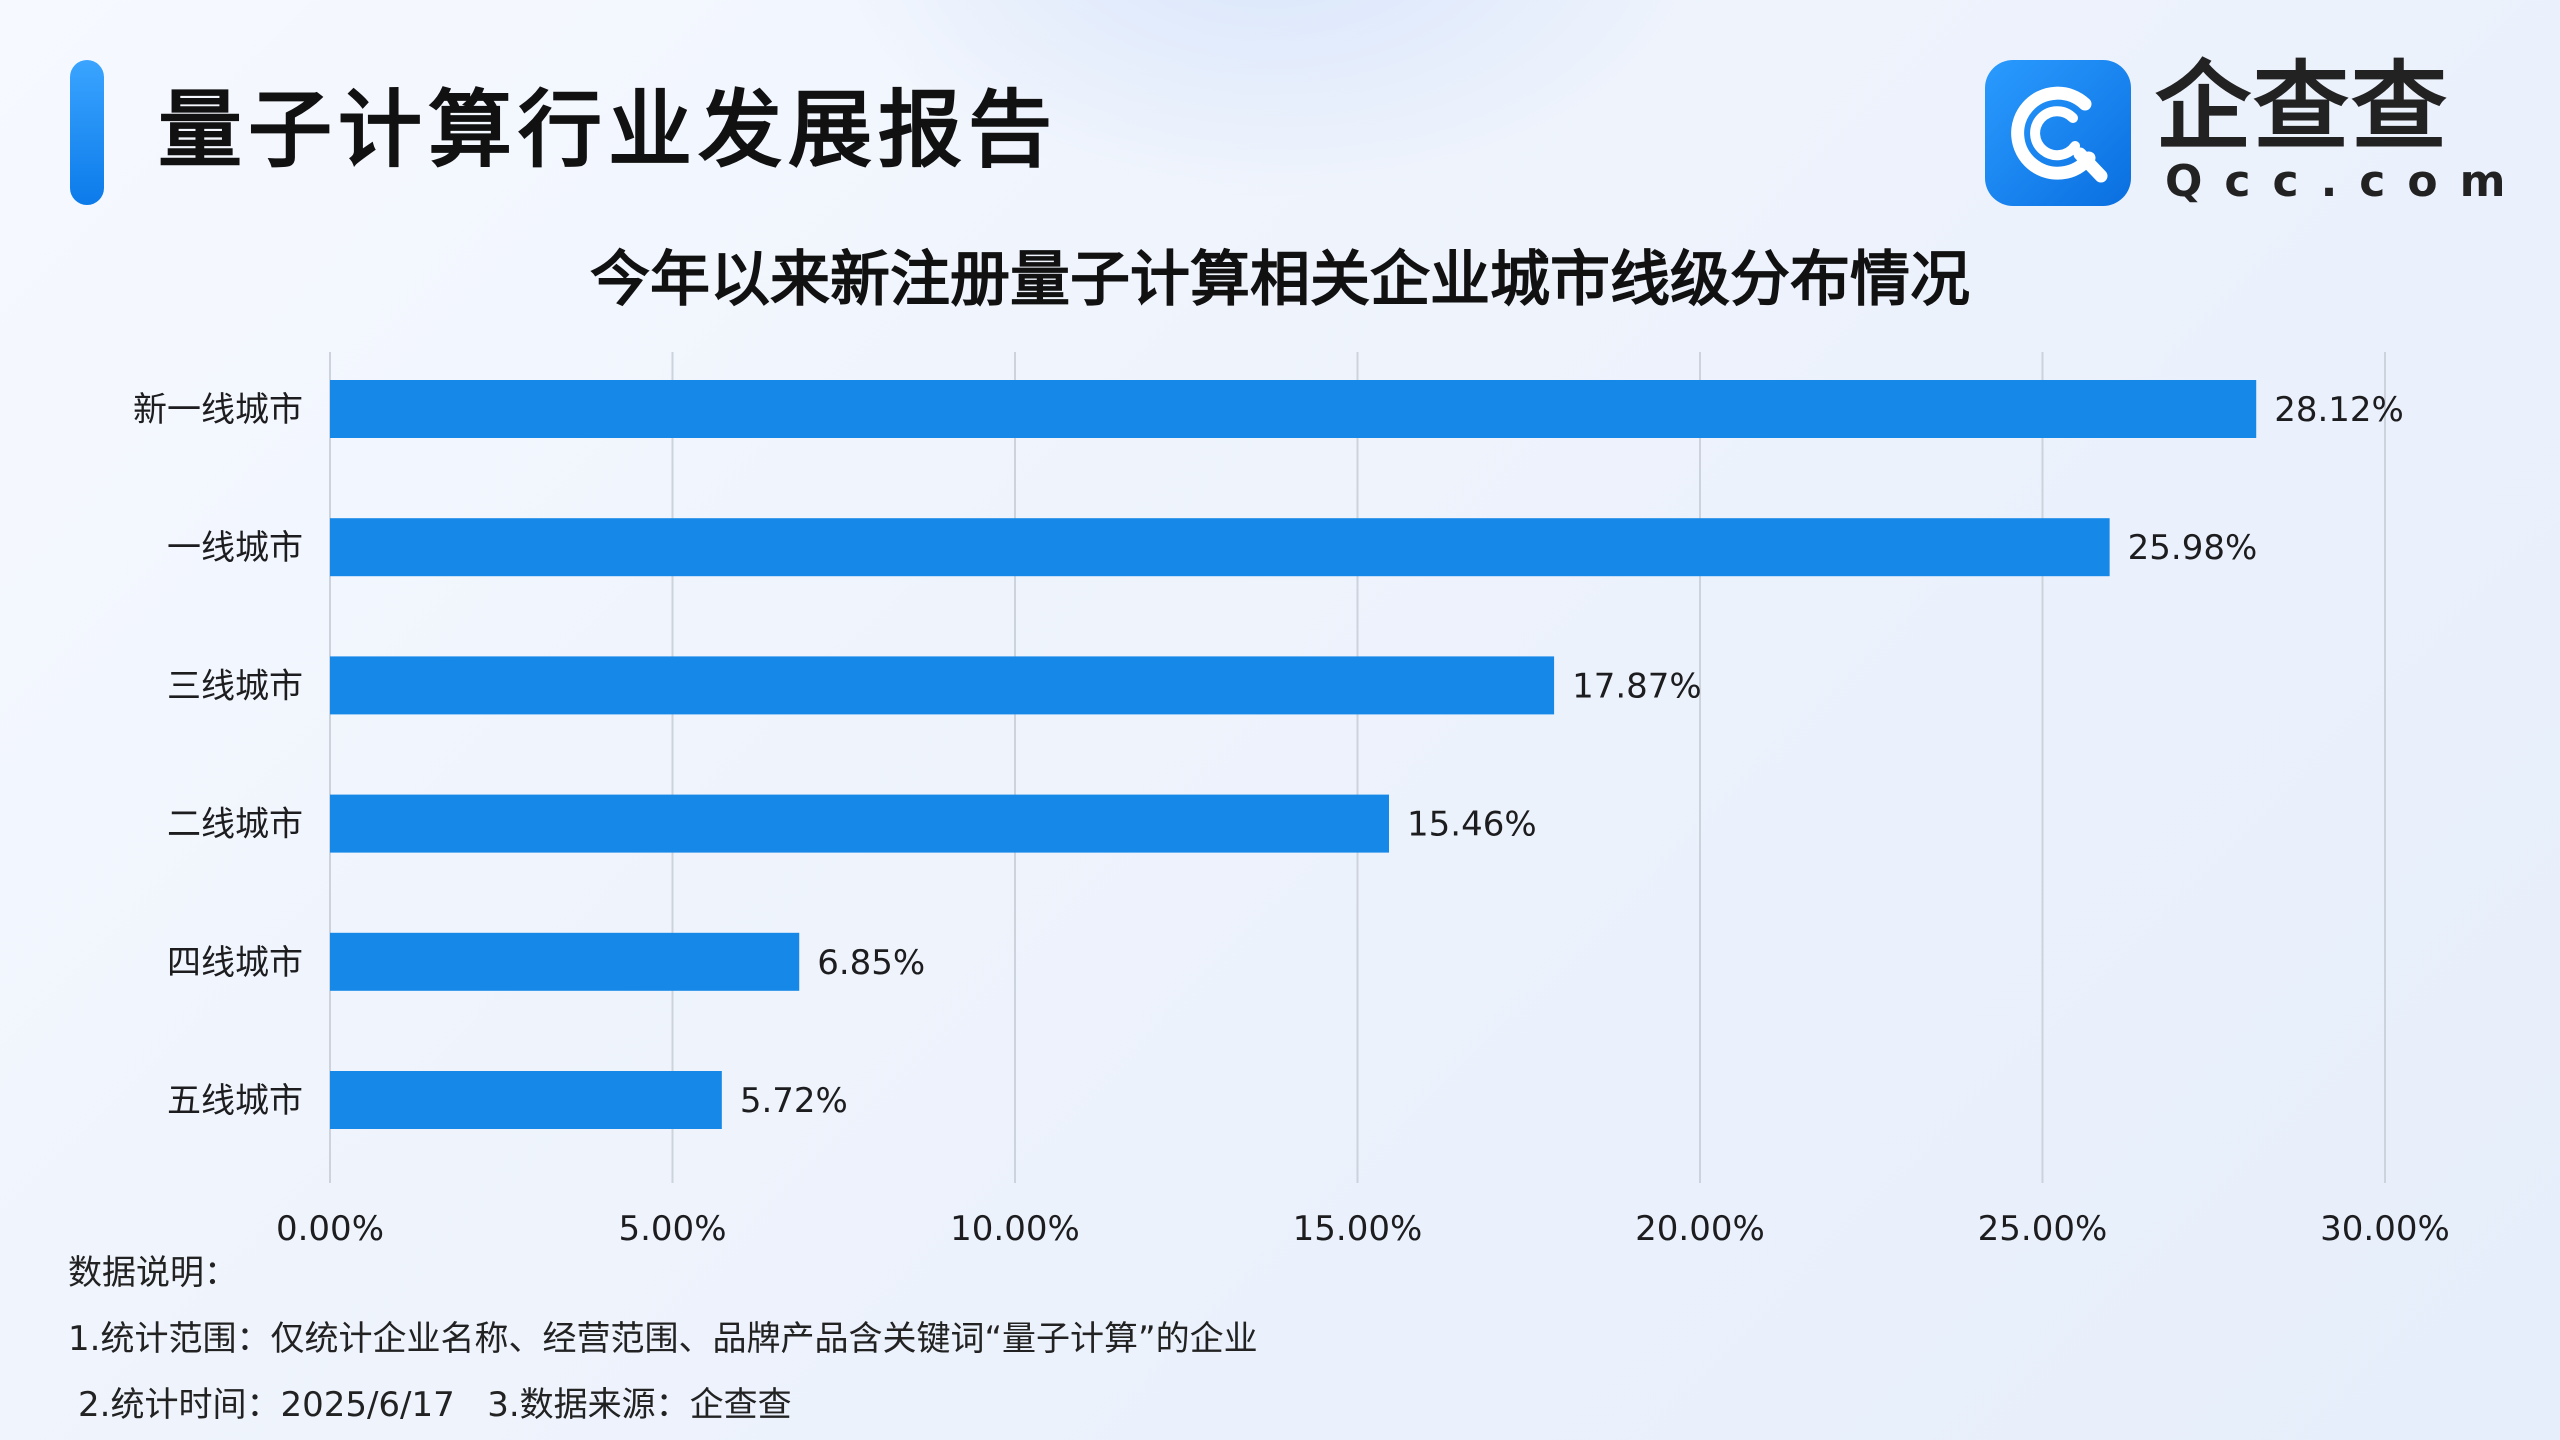 This screenshot has height=1440, width=2560. What do you see at coordinates (794, 1101) in the screenshot?
I see `data-label: 5.72%` at bounding box center [794, 1101].